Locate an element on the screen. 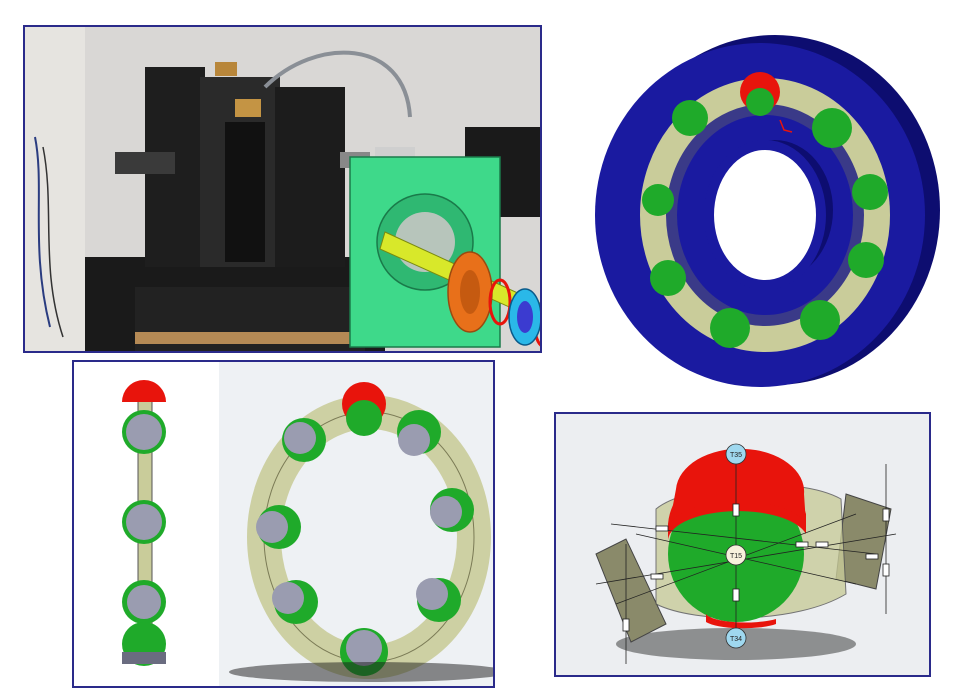  cage-side-view is located at coordinates (144, 523).